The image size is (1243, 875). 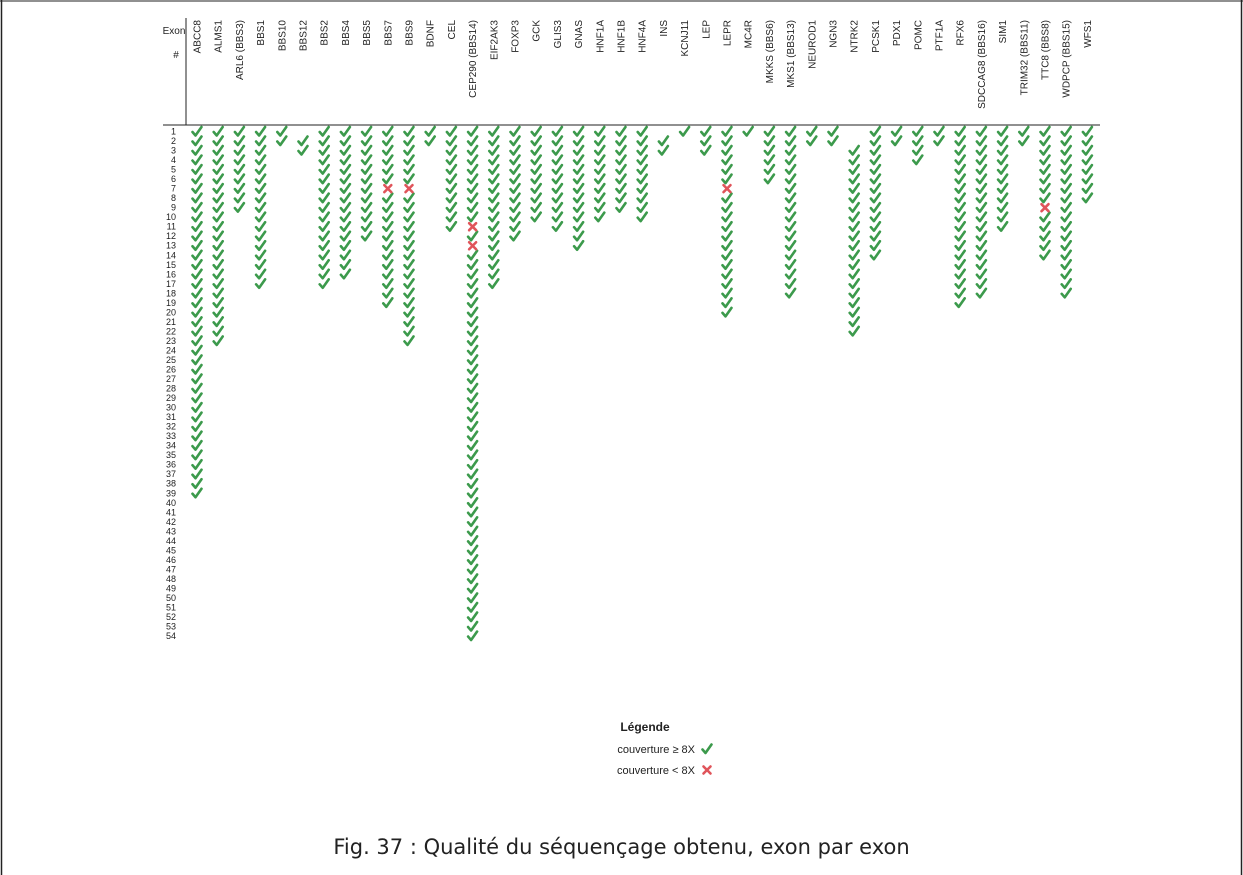 I want to click on exon-number-label: 14, so click(x=171, y=255).